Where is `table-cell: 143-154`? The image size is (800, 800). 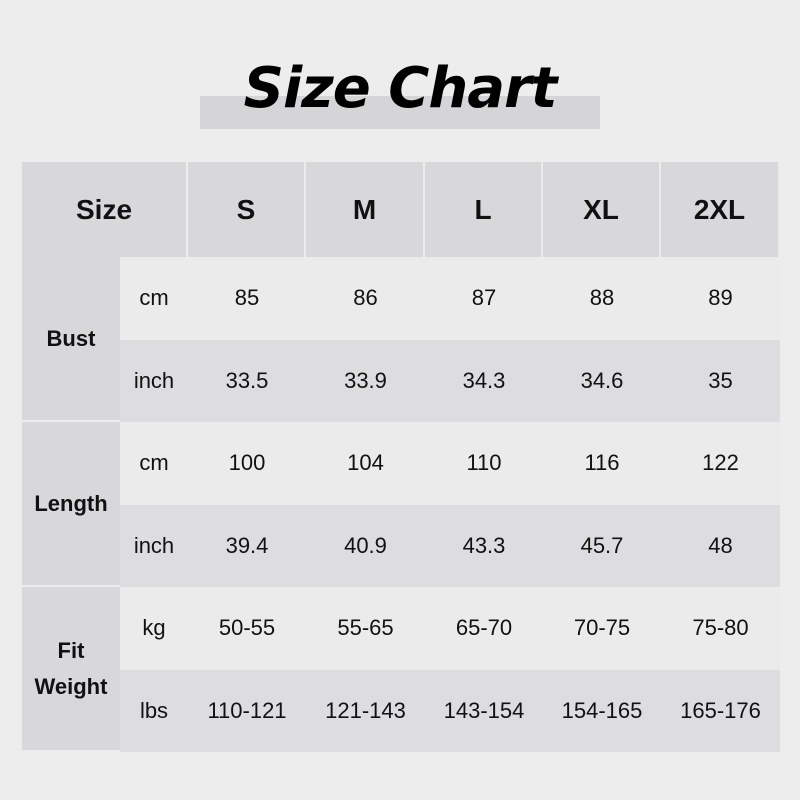 table-cell: 143-154 is located at coordinates (484, 710).